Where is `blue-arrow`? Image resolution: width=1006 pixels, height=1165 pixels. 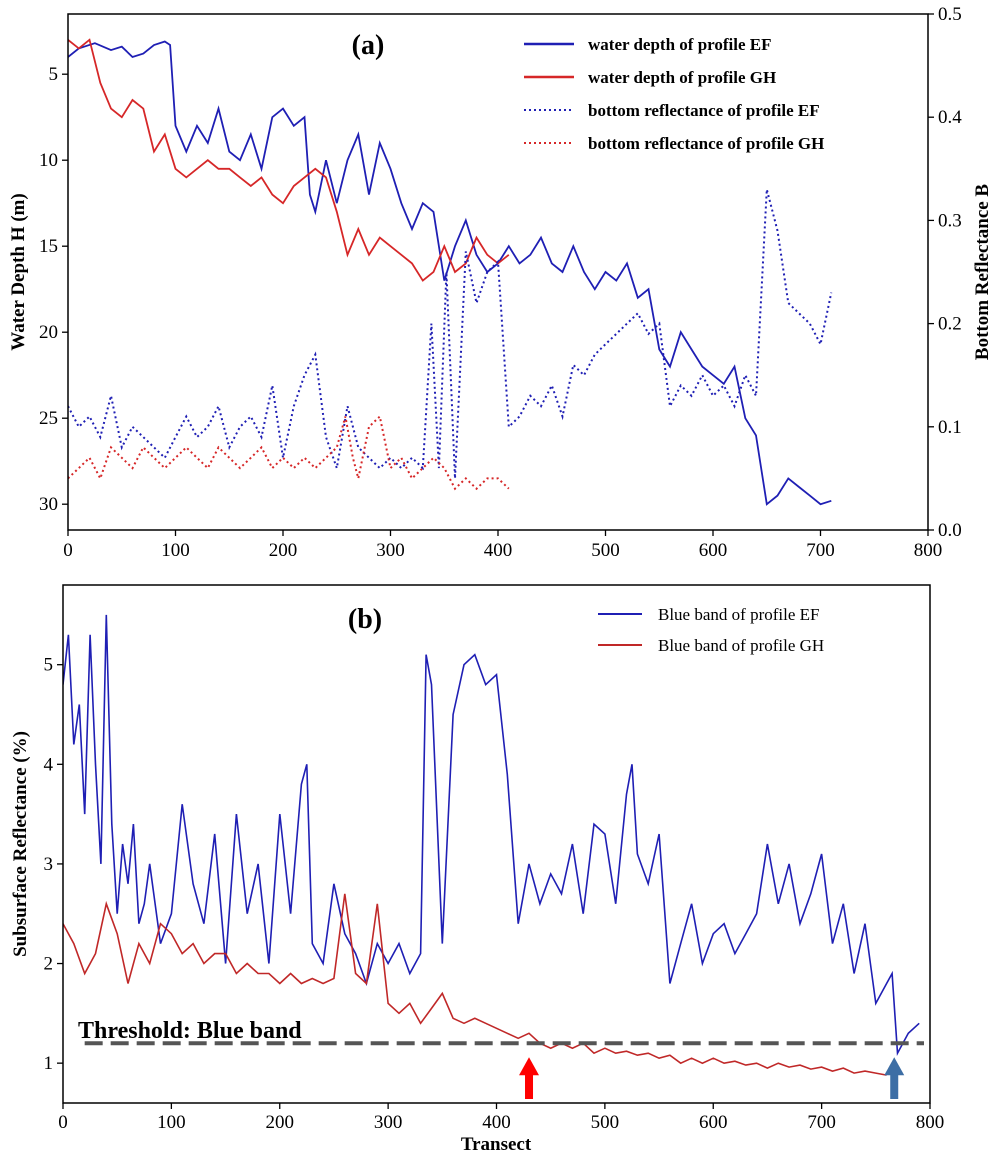 blue-arrow is located at coordinates (894, 1078).